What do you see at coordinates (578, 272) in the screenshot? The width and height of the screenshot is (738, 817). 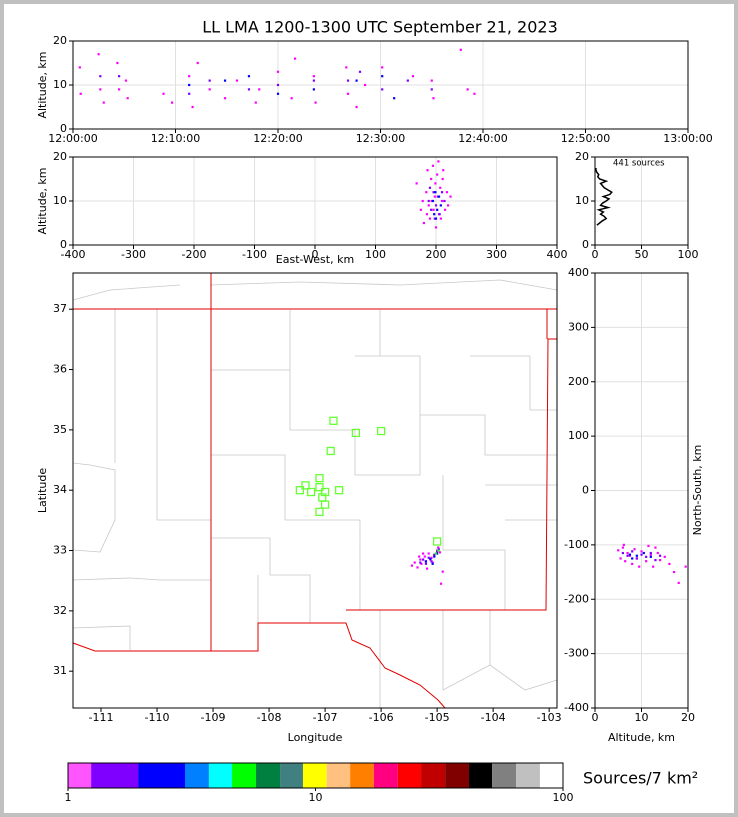 I see `y-tick-label: 400` at bounding box center [578, 272].